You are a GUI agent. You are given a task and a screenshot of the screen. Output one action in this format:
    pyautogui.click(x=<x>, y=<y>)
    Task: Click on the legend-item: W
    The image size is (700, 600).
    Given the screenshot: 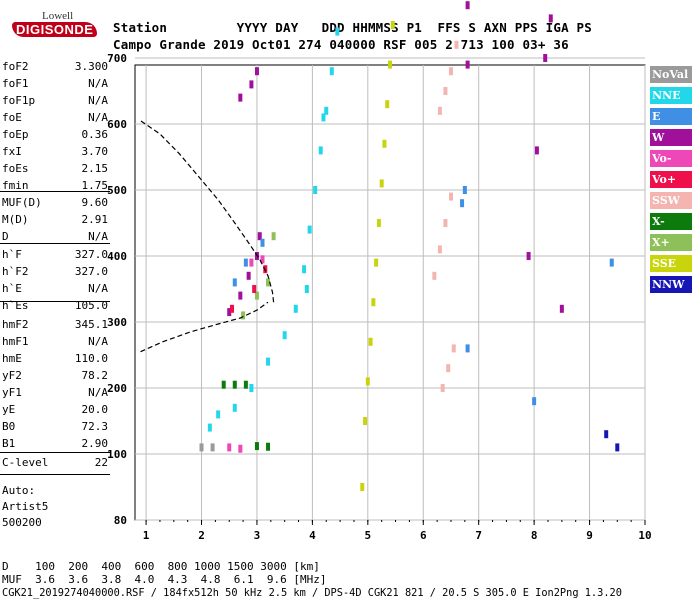 What is the action you would take?
    pyautogui.click(x=671, y=137)
    